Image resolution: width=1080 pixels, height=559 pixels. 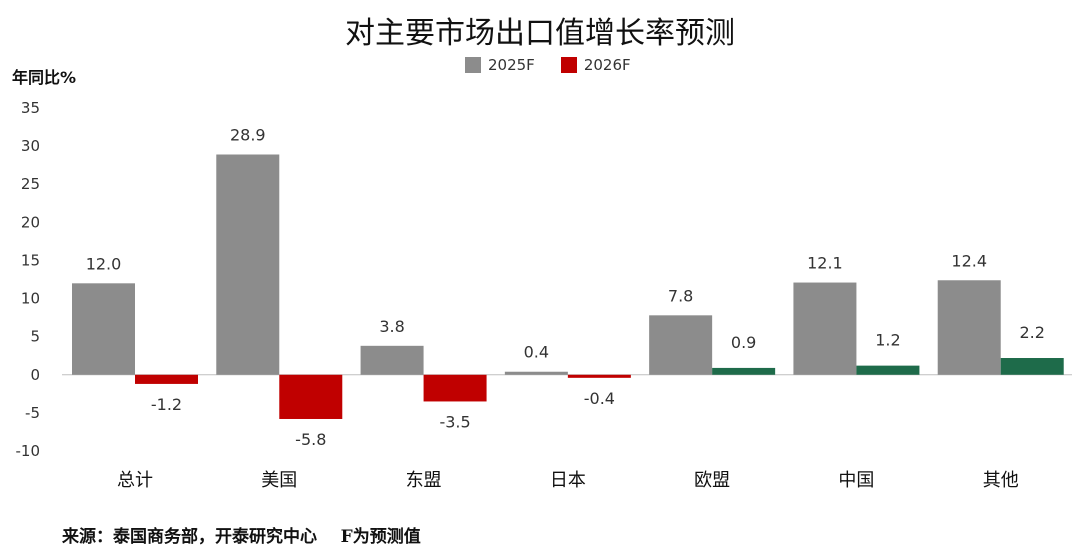 What do you see at coordinates (825, 263) in the screenshot?
I see `data-label: 12.1` at bounding box center [825, 263].